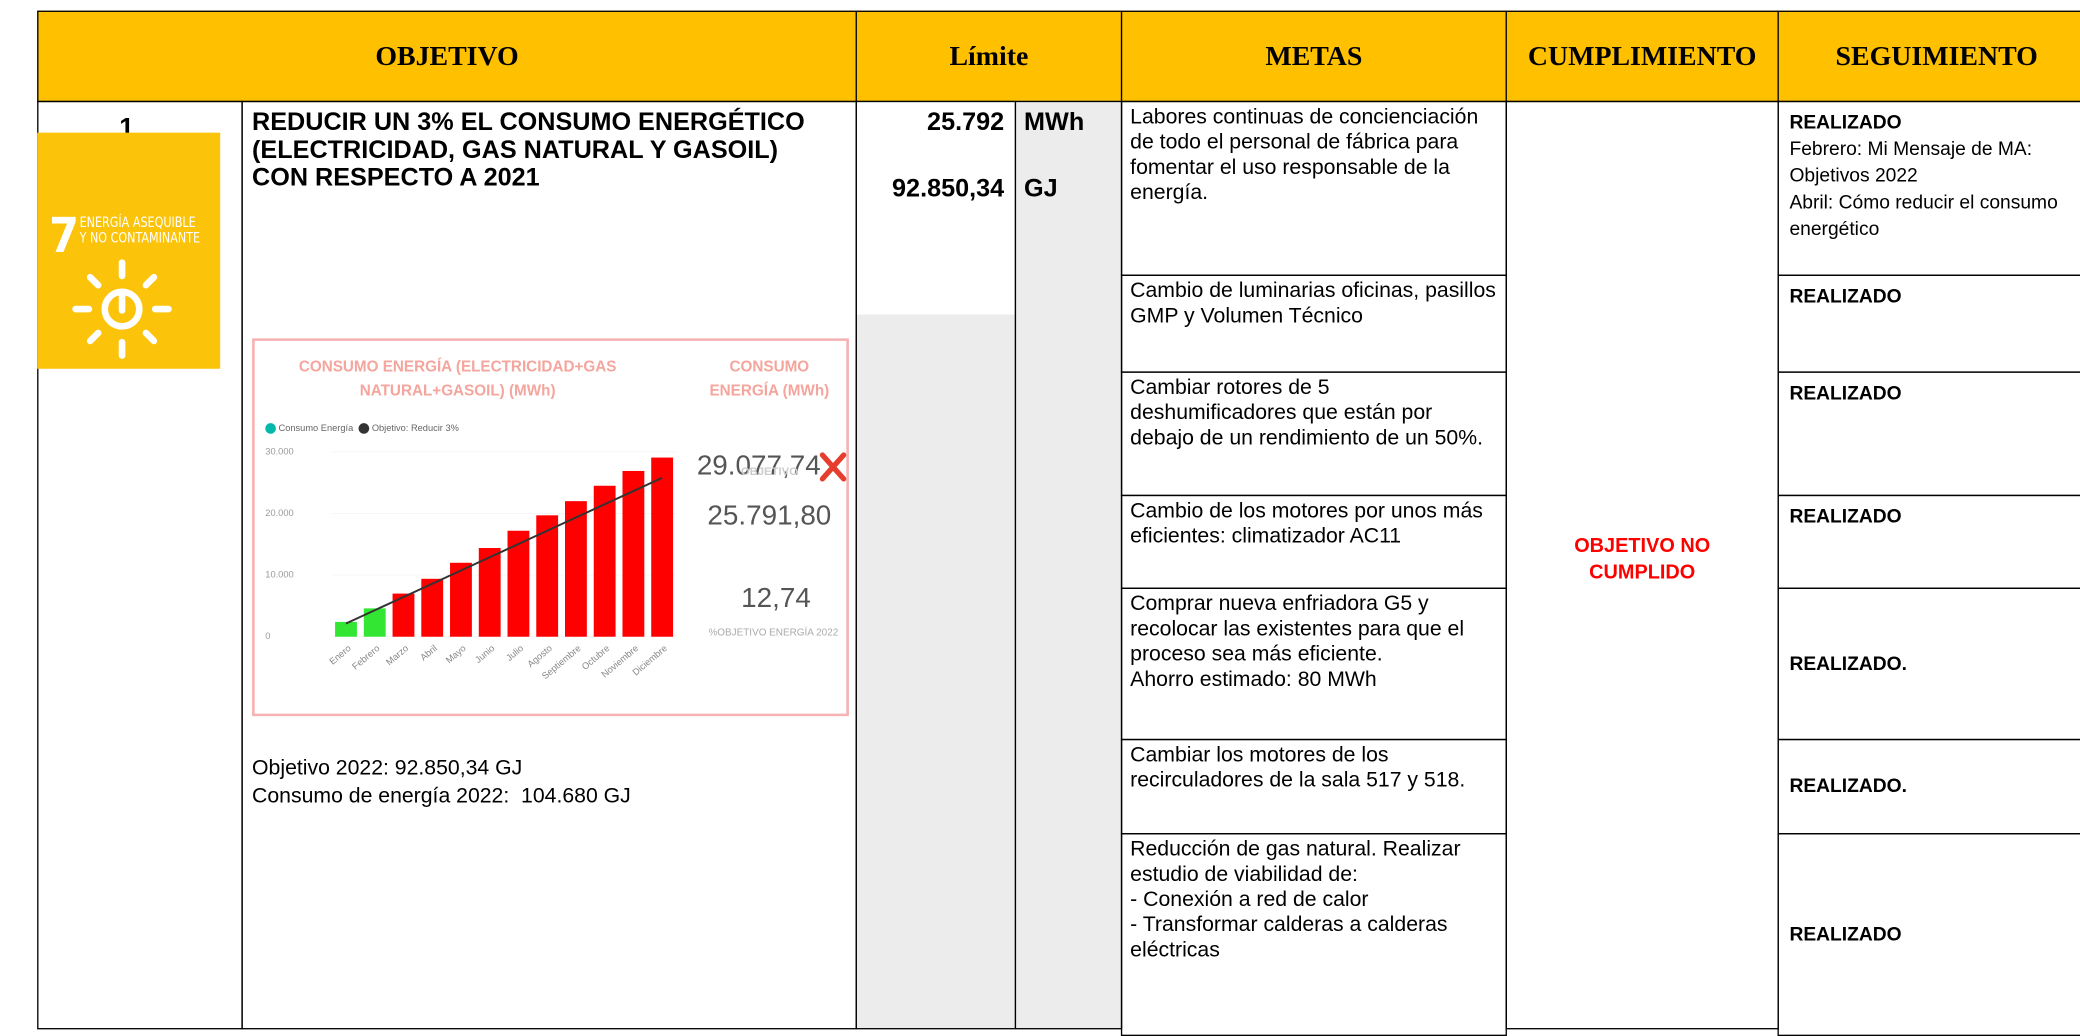 Image resolution: width=2080 pixels, height=1036 pixels. What do you see at coordinates (1068, 565) in the screenshot?
I see `limit-unit-cell` at bounding box center [1068, 565].